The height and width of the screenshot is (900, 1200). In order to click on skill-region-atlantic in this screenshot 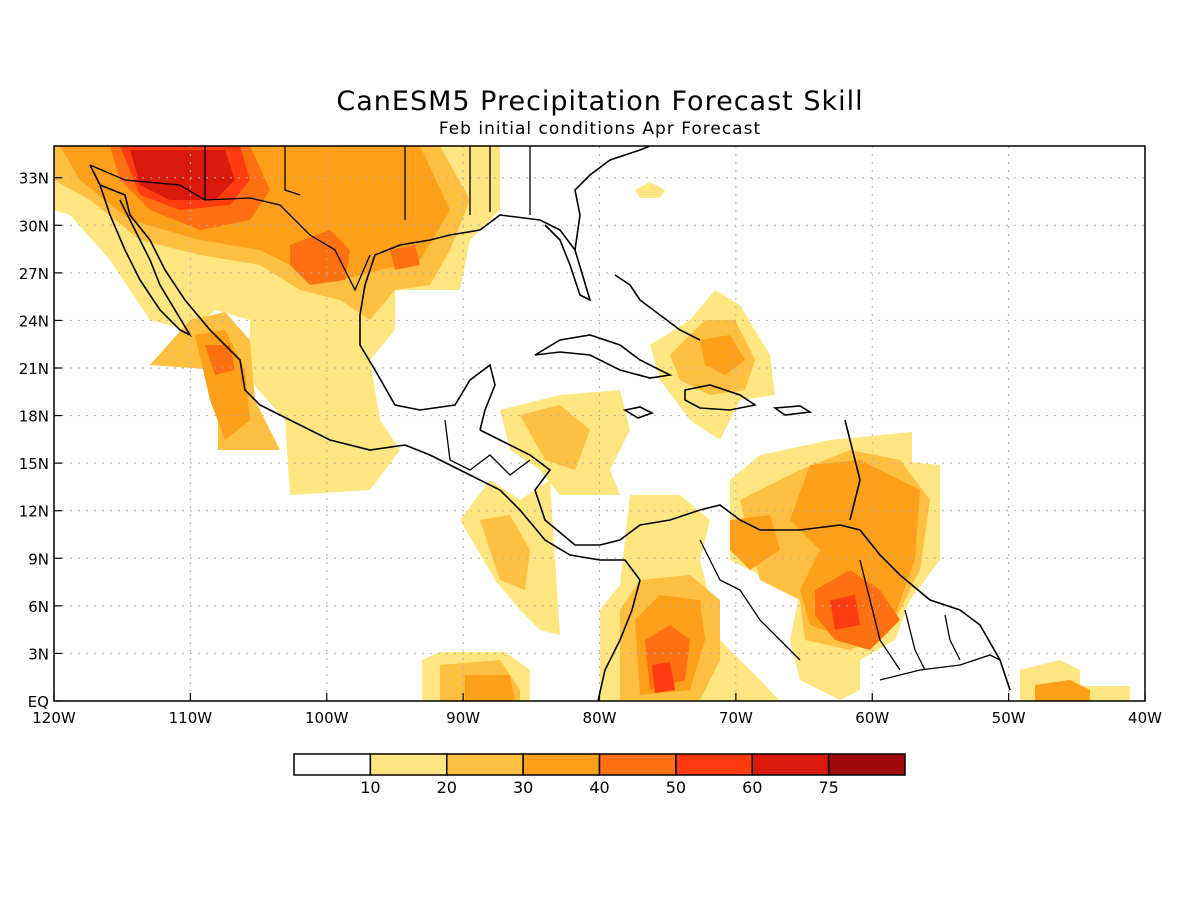, I will do `click(650, 190)`.